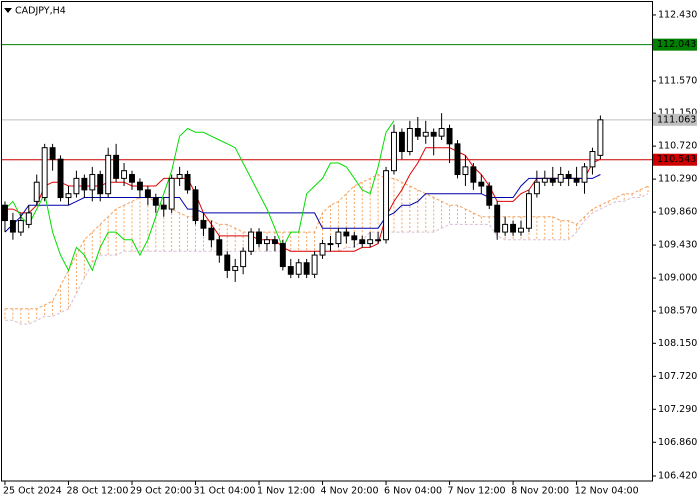 This screenshot has width=700, height=500. I want to click on x-tick-label: 1 Nov 12:00, so click(286, 491).